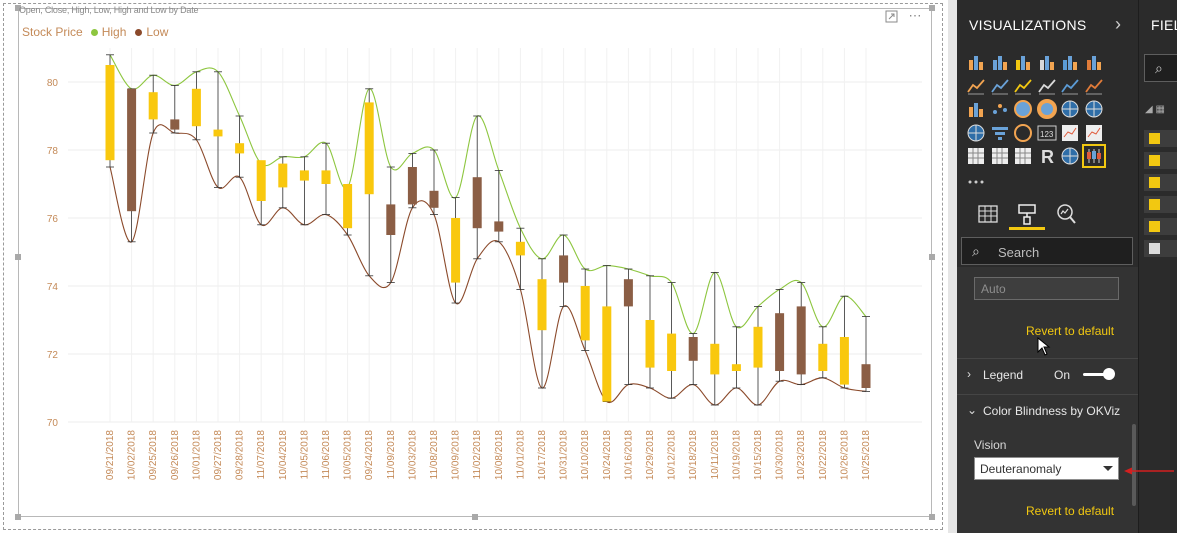 This screenshot has height=533, width=1177. What do you see at coordinates (607, 455) in the screenshot?
I see `x-tick-label: 10/24/2018` at bounding box center [607, 455].